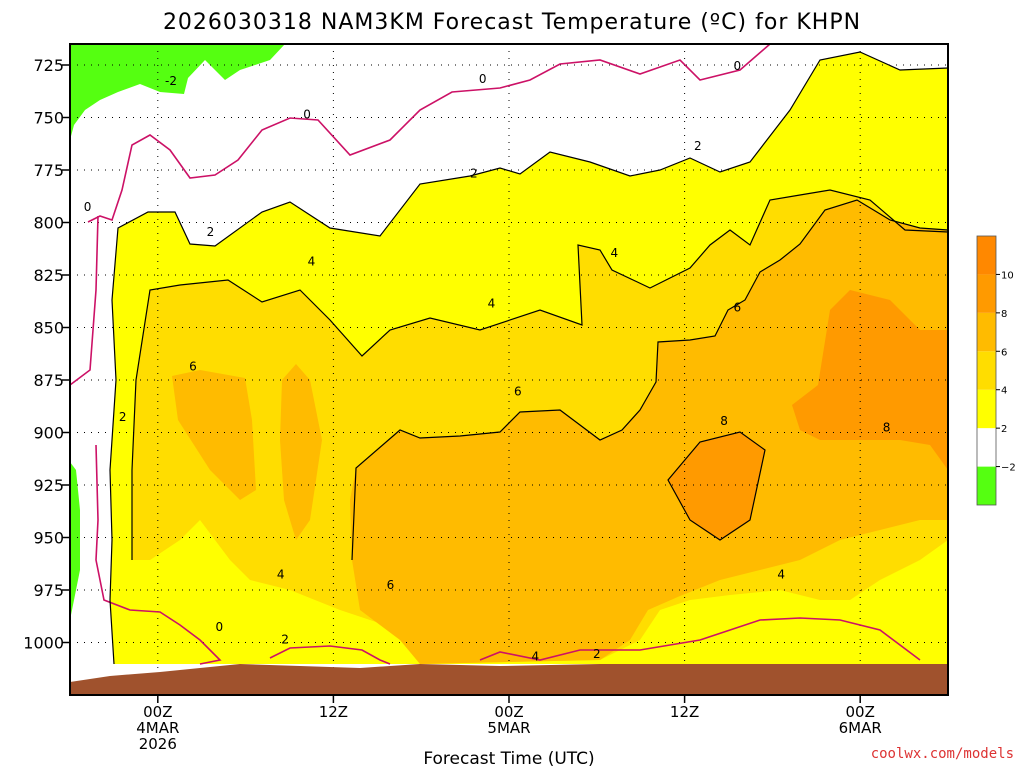 This screenshot has width=1024, height=768. I want to click on y-tick-label: 875, so click(48, 380).